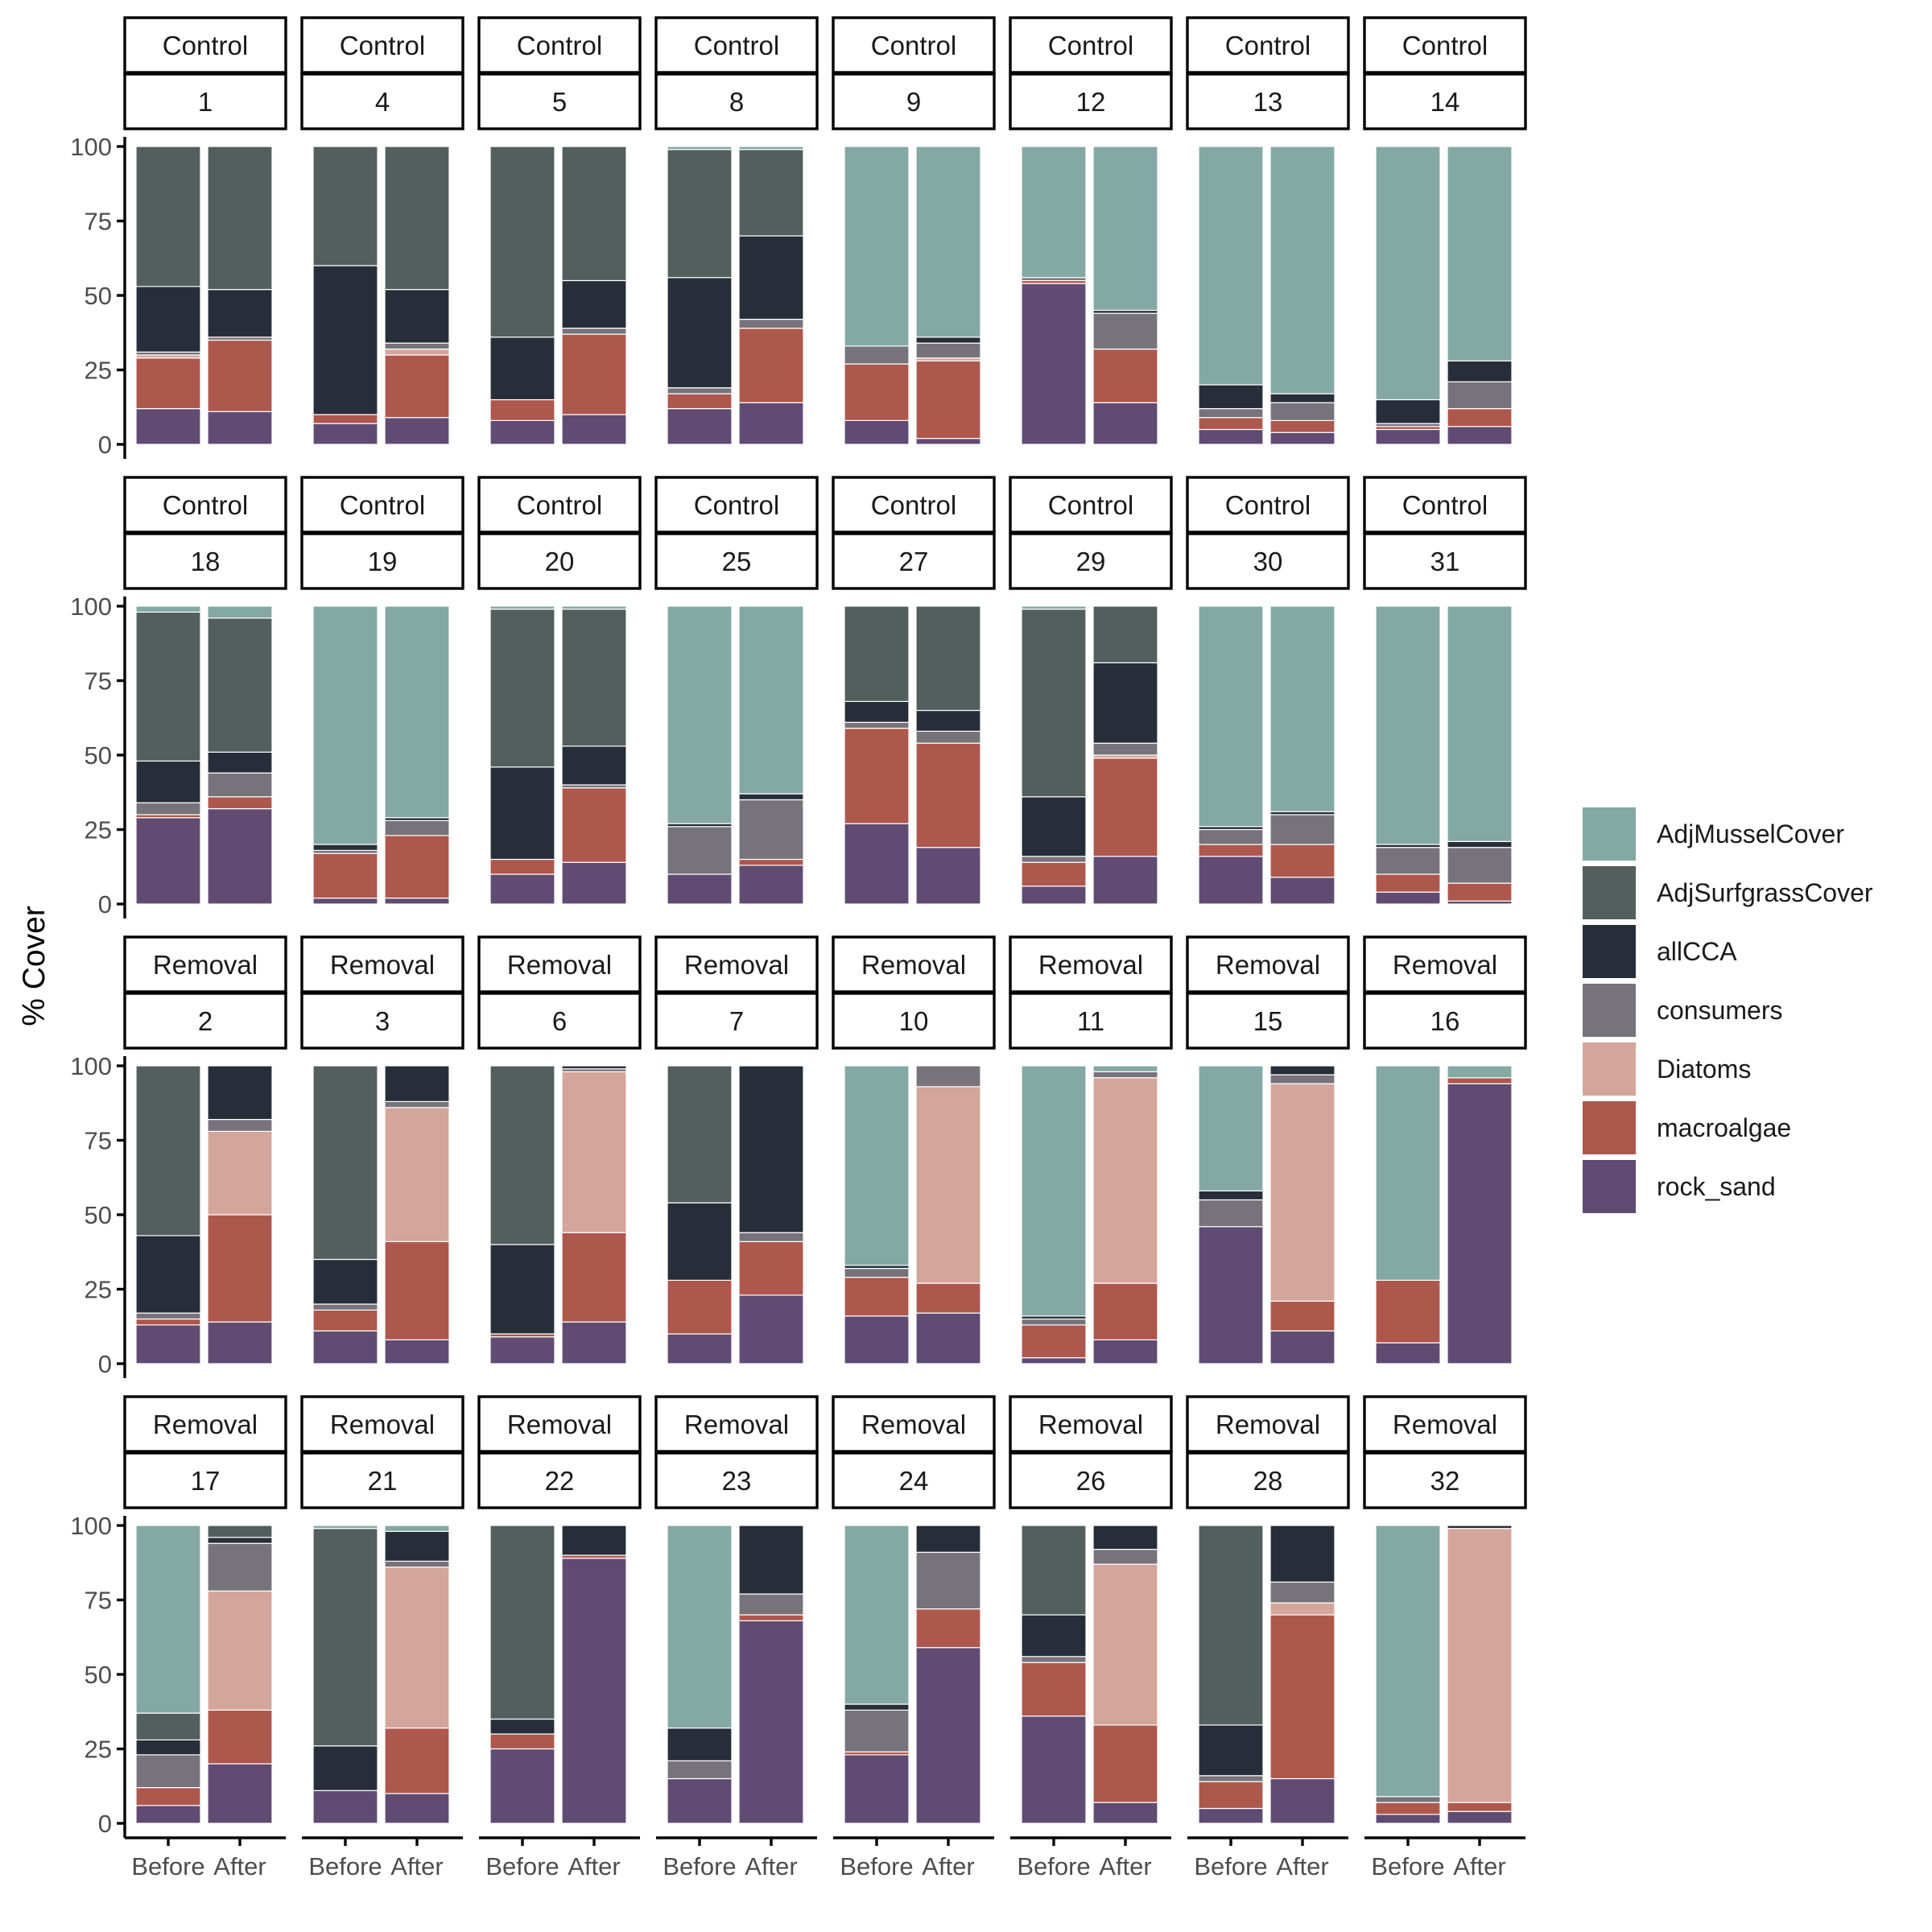 Image resolution: width=1932 pixels, height=1932 pixels. I want to click on strip-plot-label: 22, so click(560, 1481).